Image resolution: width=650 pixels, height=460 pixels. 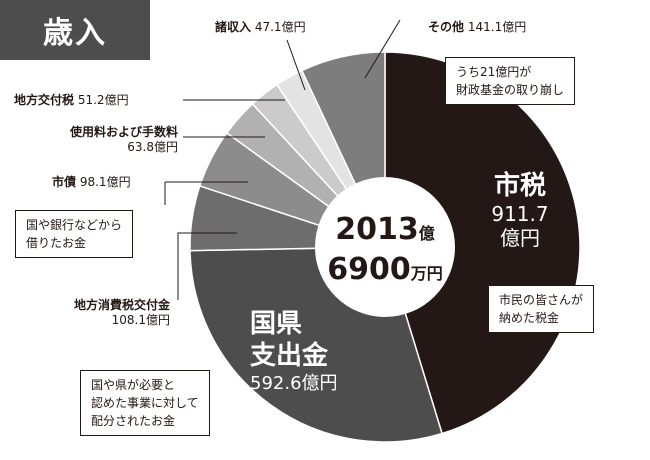 What do you see at coordinates (207, 266) in the screenshot?
I see `leader-line-chiho-shohi` at bounding box center [207, 266].